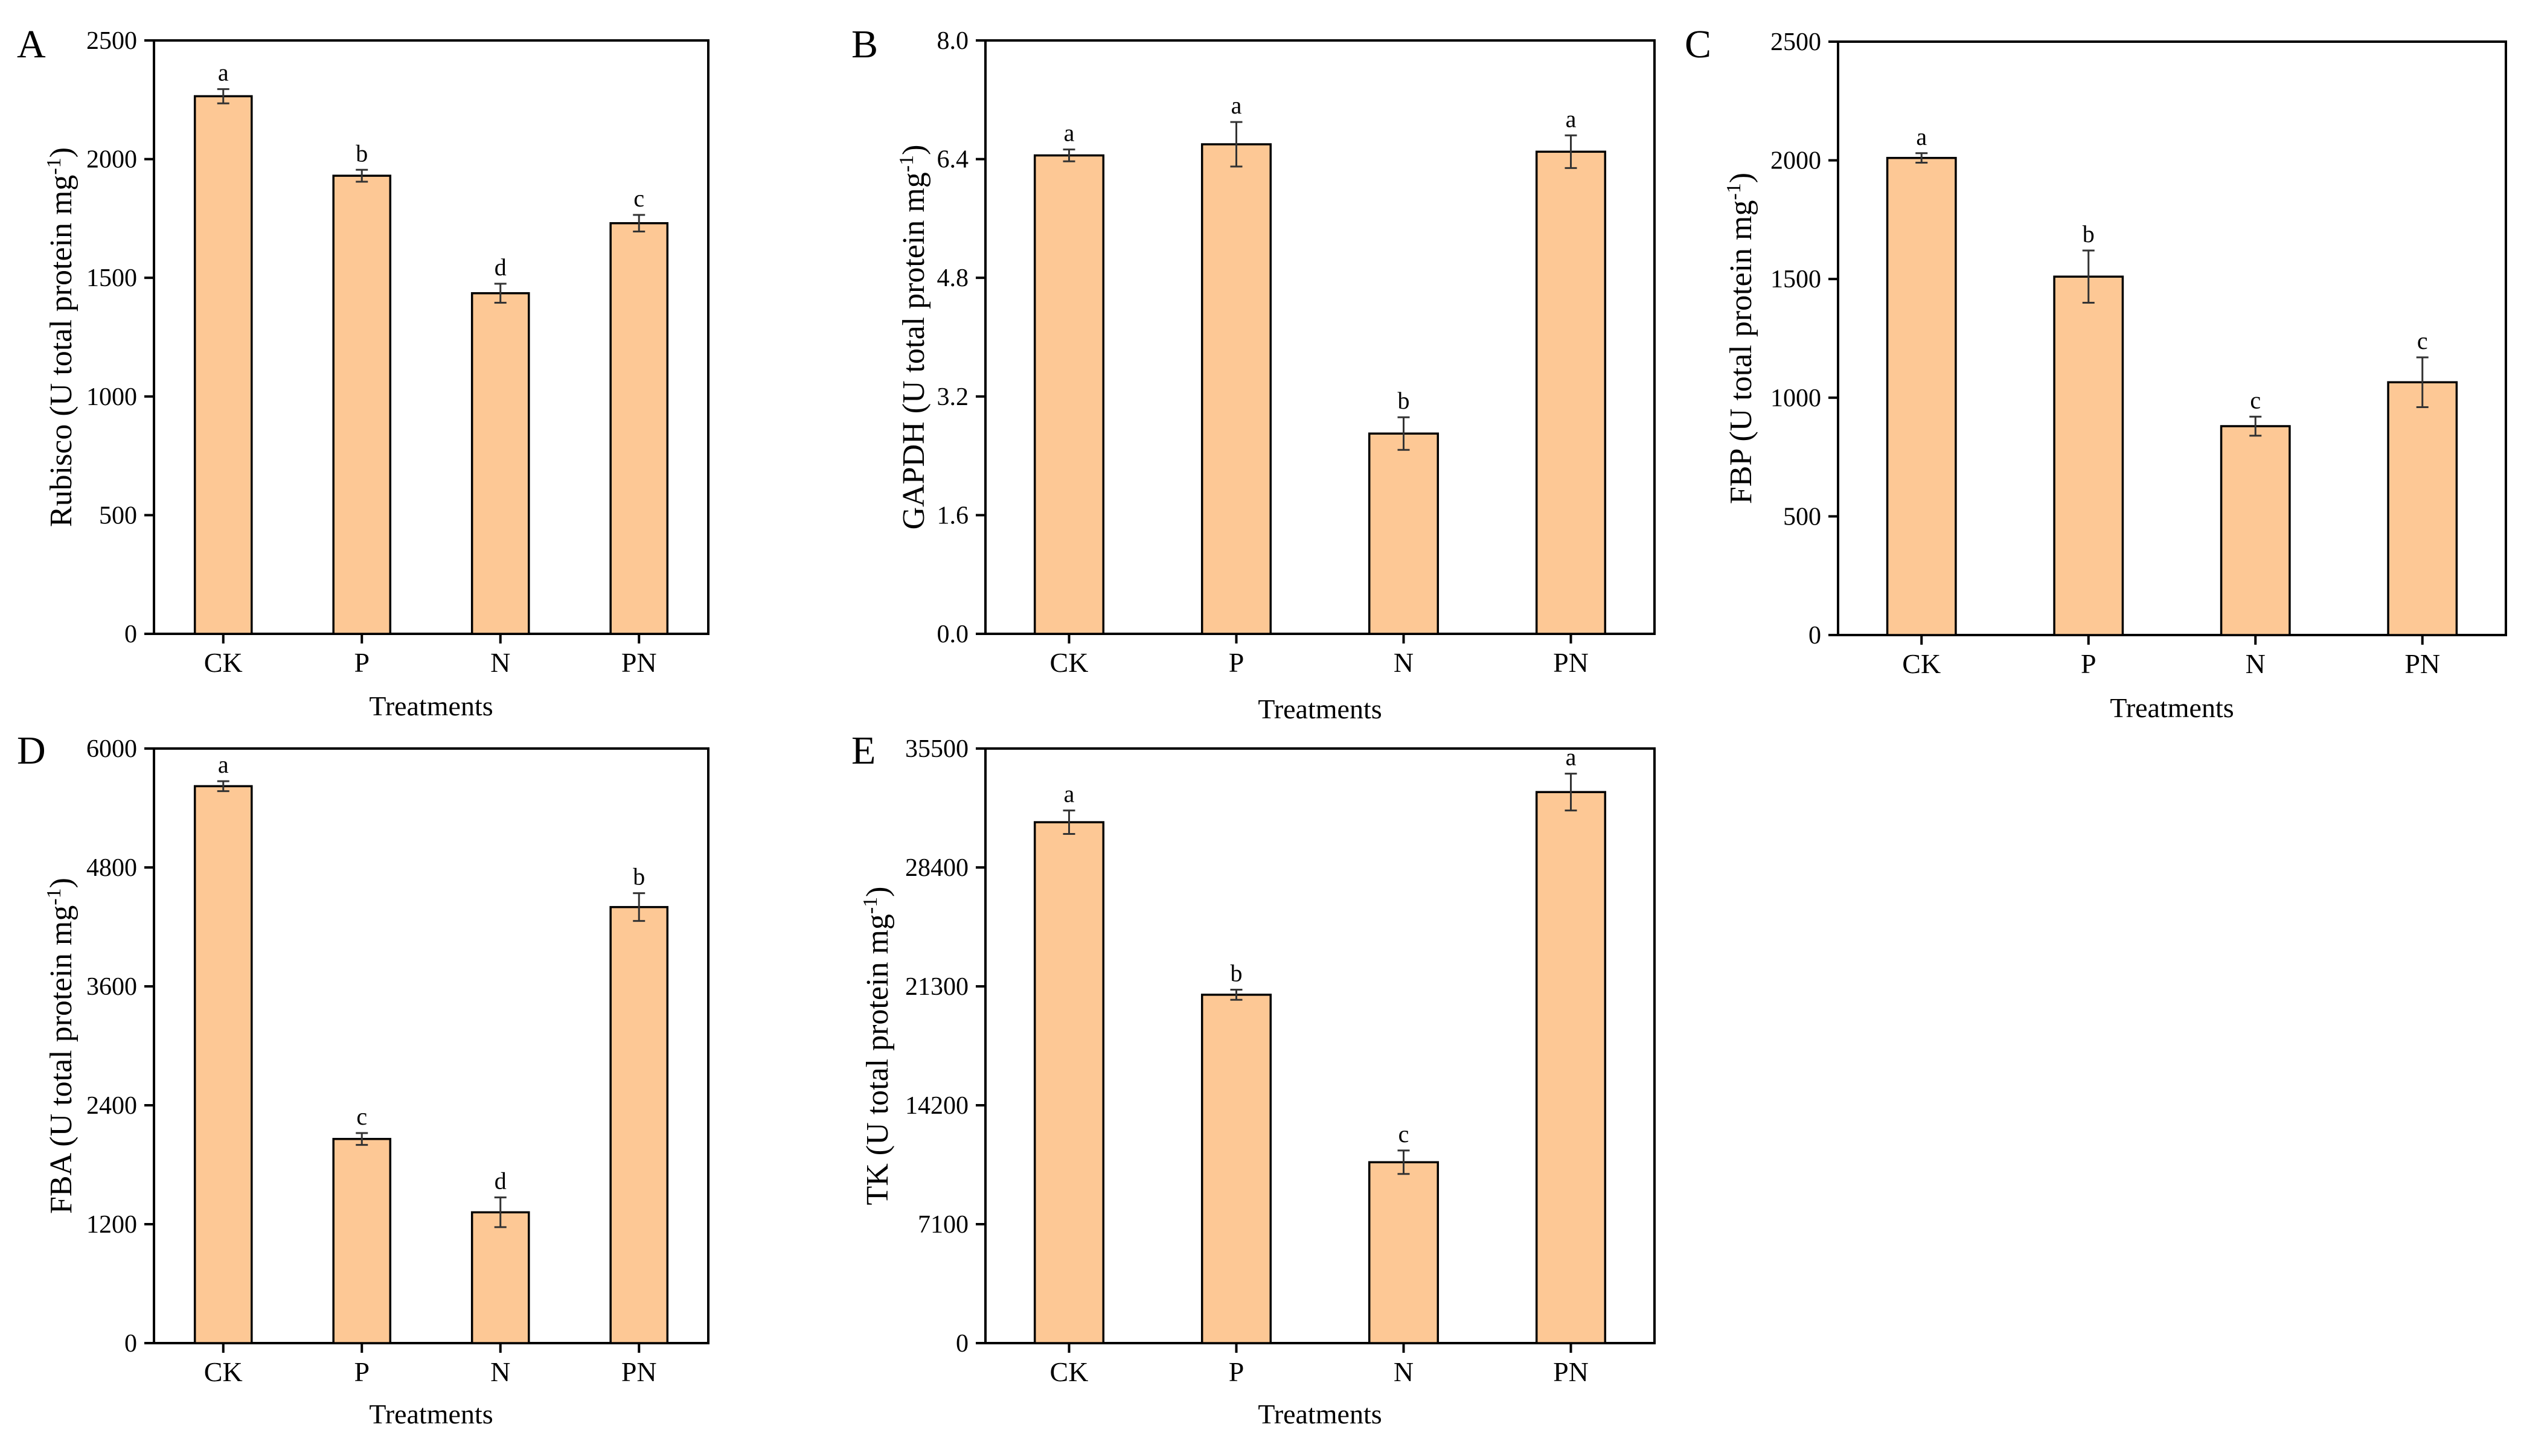 This screenshot has height=1456, width=2524. What do you see at coordinates (111, 749) in the screenshot?
I see `y-tick-label: 6000` at bounding box center [111, 749].